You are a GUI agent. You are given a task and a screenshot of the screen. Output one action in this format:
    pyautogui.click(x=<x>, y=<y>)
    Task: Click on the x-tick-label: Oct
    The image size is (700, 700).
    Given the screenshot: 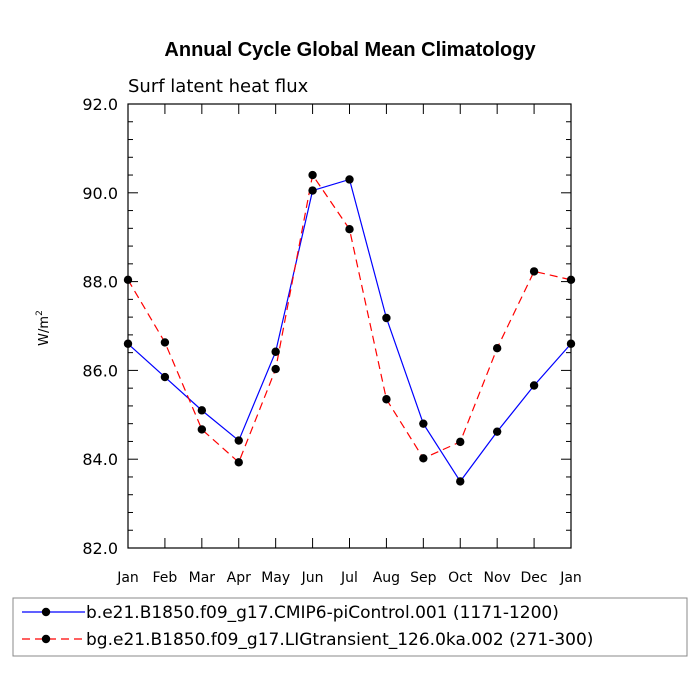 What is the action you would take?
    pyautogui.click(x=460, y=578)
    